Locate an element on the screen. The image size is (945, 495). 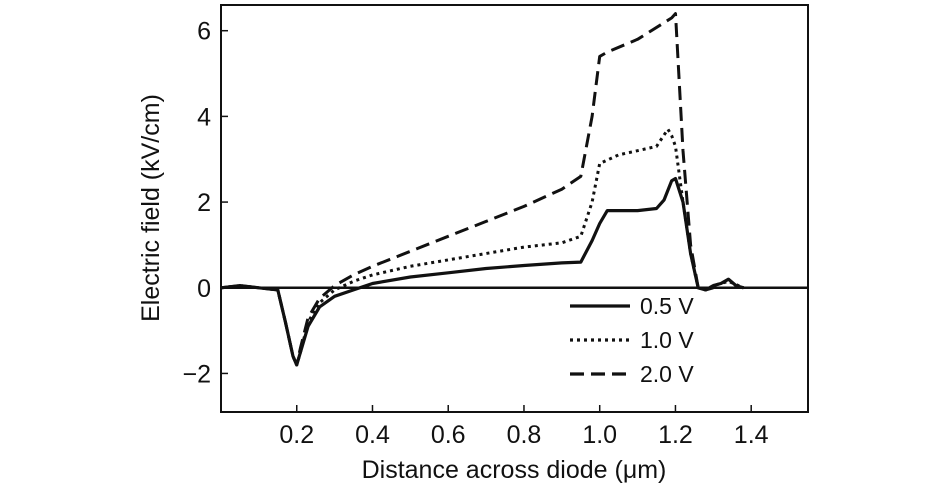
x-tick-label: 0.8 is located at coordinates (524, 435).